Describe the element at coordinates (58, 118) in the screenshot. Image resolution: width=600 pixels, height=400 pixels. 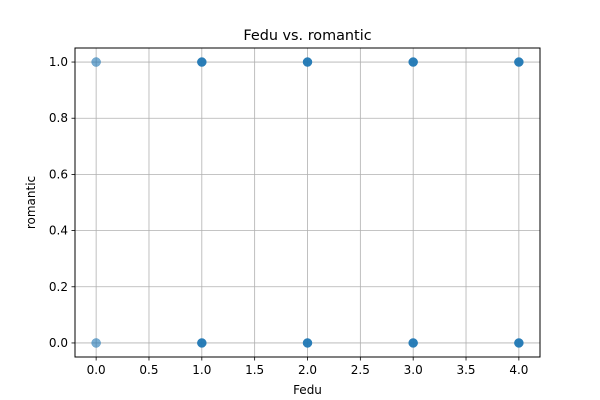
I see `y-tick-label: 0.8` at that location.